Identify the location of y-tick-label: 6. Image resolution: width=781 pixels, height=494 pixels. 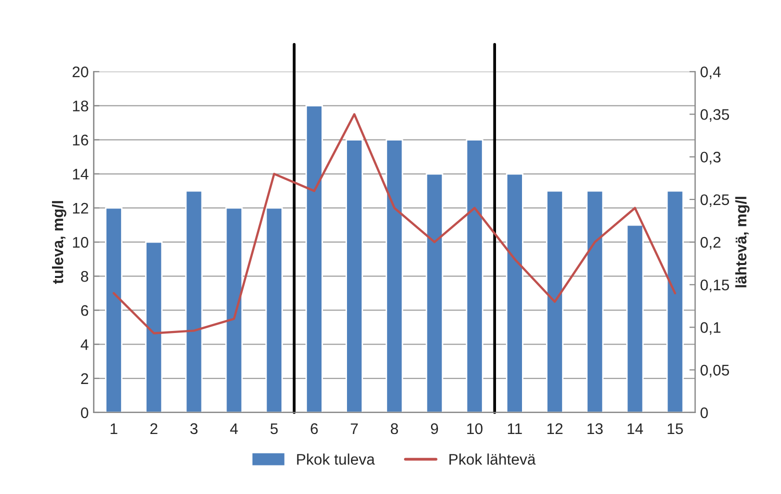
(84, 310).